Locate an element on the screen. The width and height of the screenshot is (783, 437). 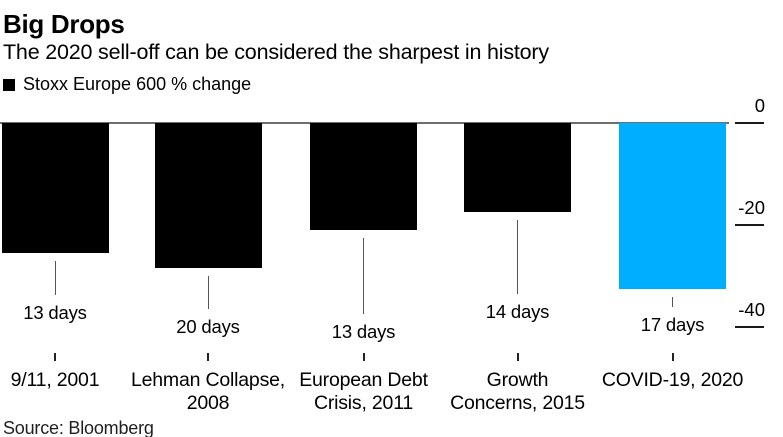
y-axis-label--40: -40 is located at coordinates (751, 309).